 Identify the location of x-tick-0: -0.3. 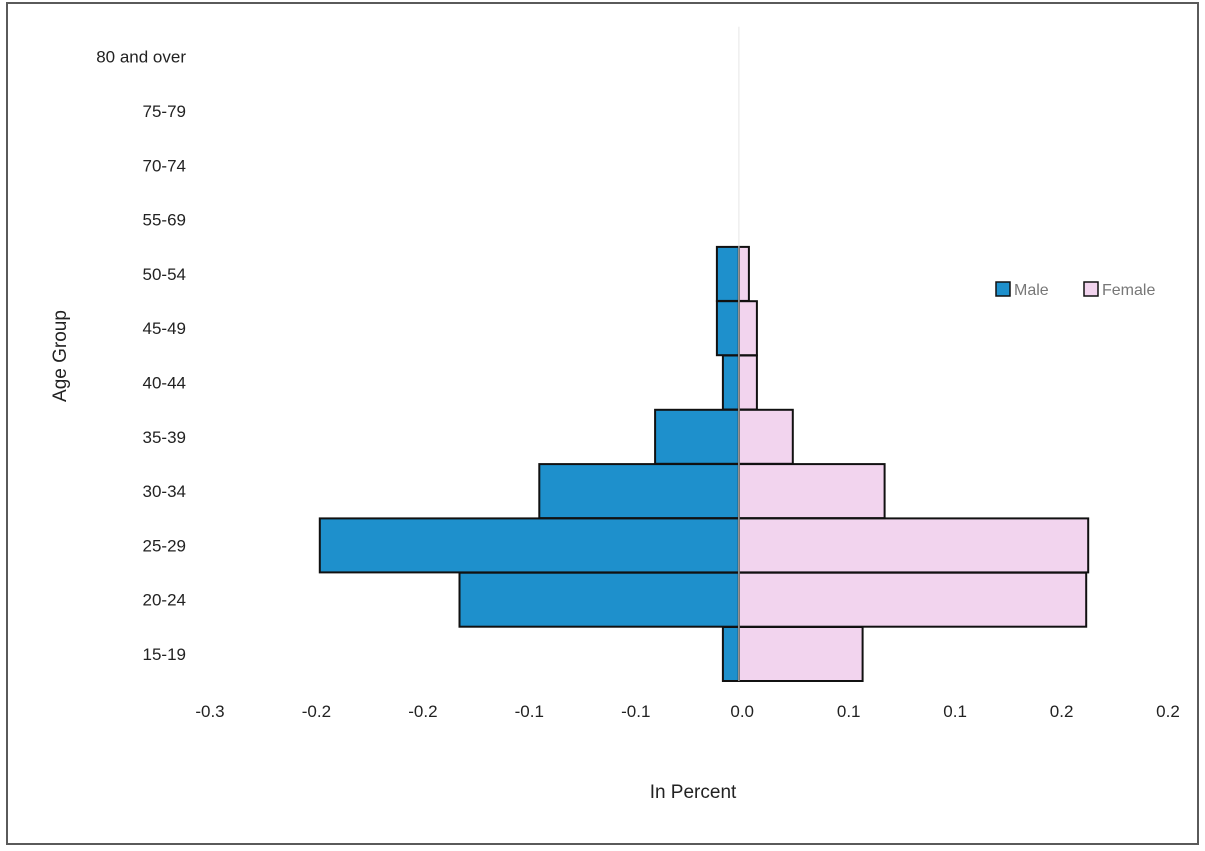
(209, 711).